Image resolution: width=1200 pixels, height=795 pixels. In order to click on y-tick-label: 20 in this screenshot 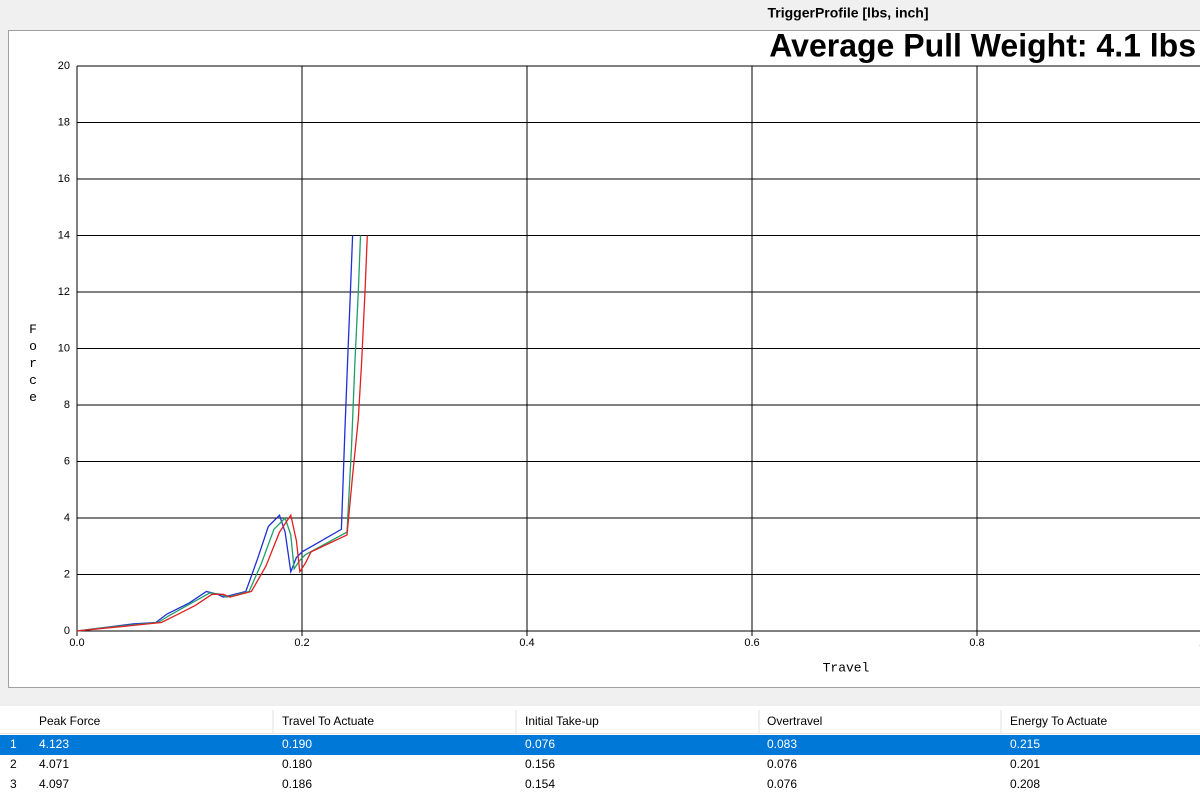, I will do `click(64, 66)`.